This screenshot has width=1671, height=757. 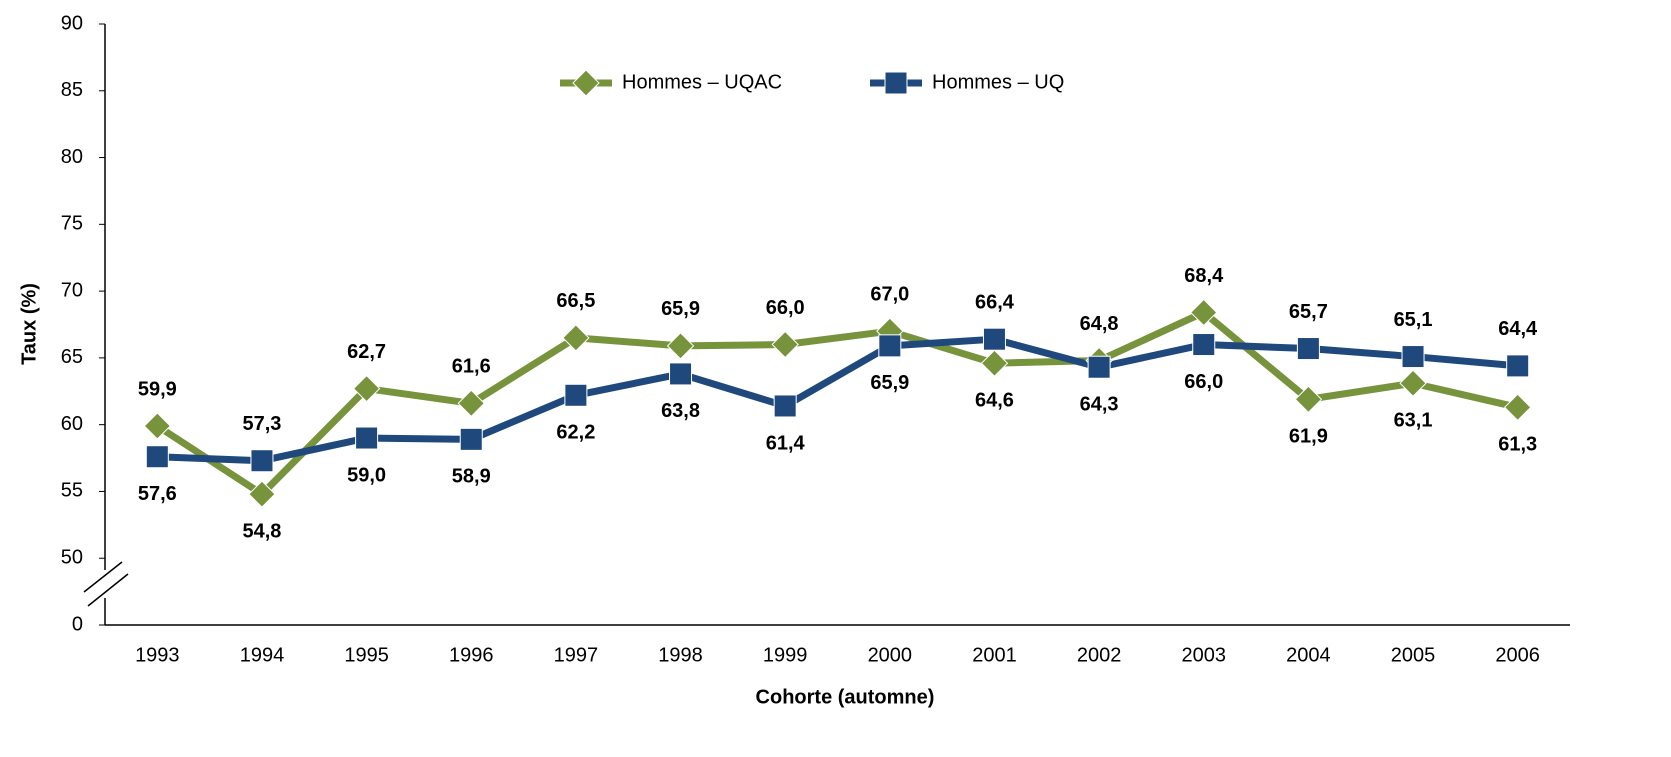 I want to click on x-tick-label: 2000, so click(x=890, y=655).